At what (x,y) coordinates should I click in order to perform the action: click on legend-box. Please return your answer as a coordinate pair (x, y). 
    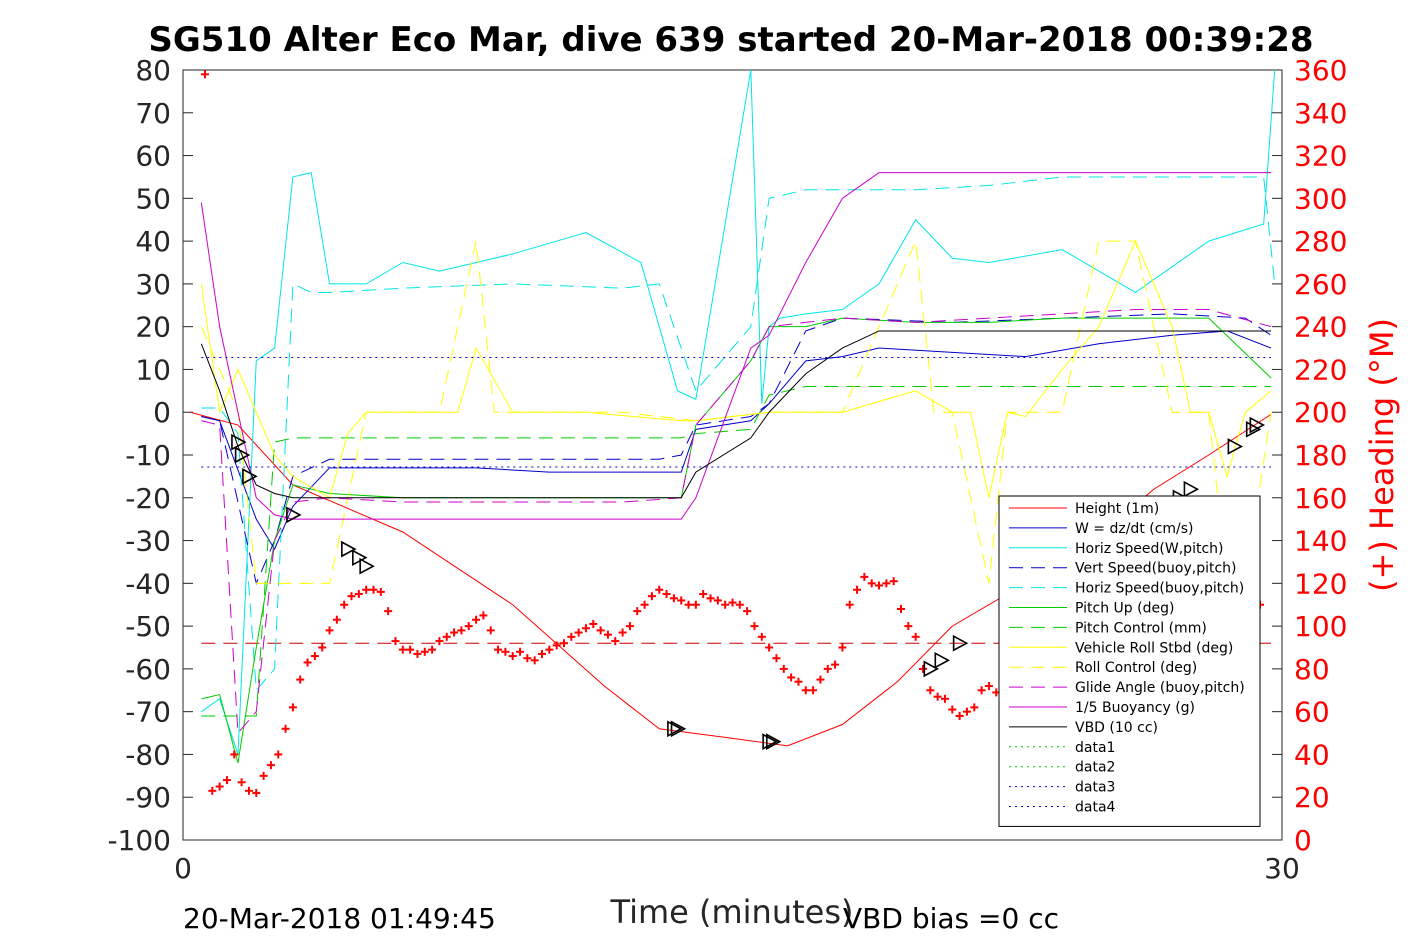
    Looking at the image, I should click on (1129, 661).